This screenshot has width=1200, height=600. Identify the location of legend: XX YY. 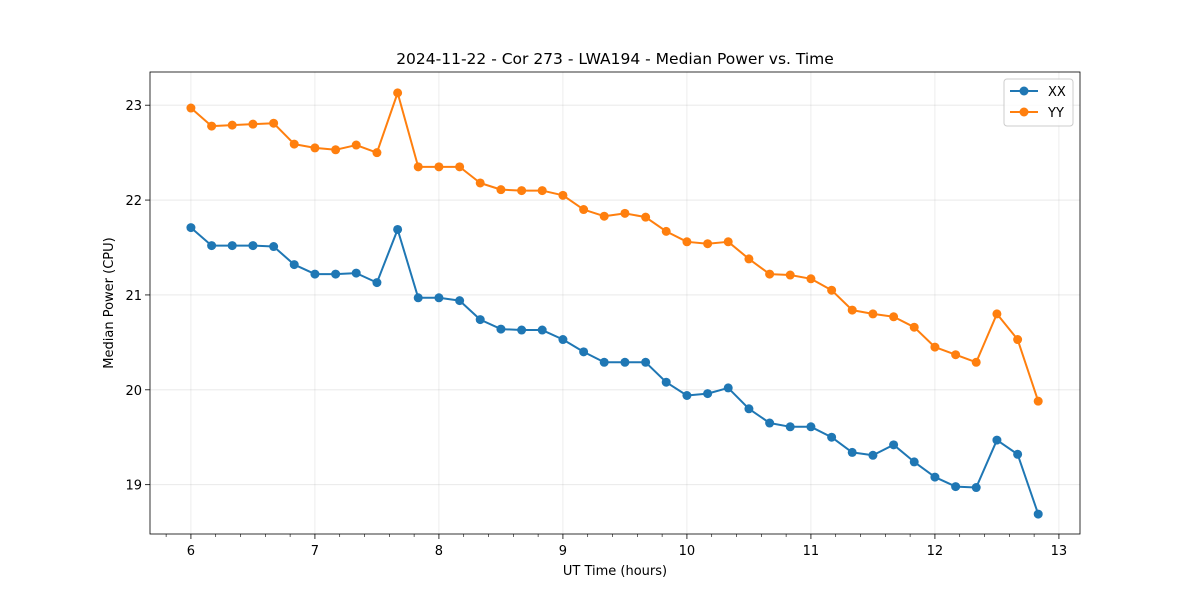
(1038, 102).